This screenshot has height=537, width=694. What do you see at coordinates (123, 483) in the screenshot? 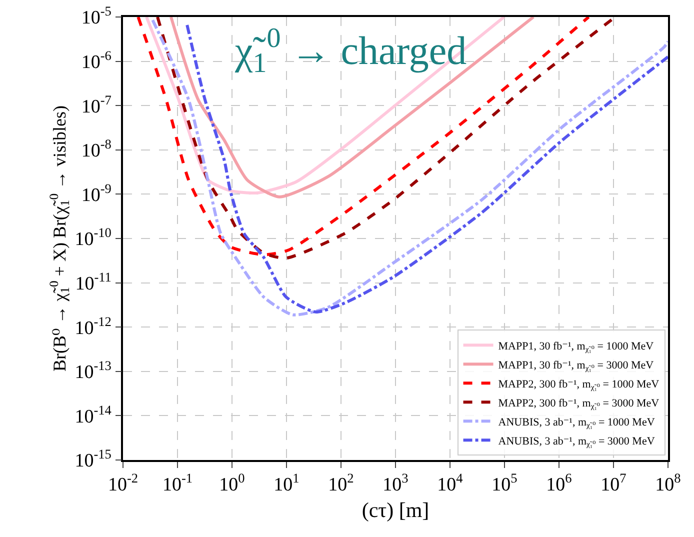
I see `x-tick-label: 10$^{-2}$` at bounding box center [123, 483].